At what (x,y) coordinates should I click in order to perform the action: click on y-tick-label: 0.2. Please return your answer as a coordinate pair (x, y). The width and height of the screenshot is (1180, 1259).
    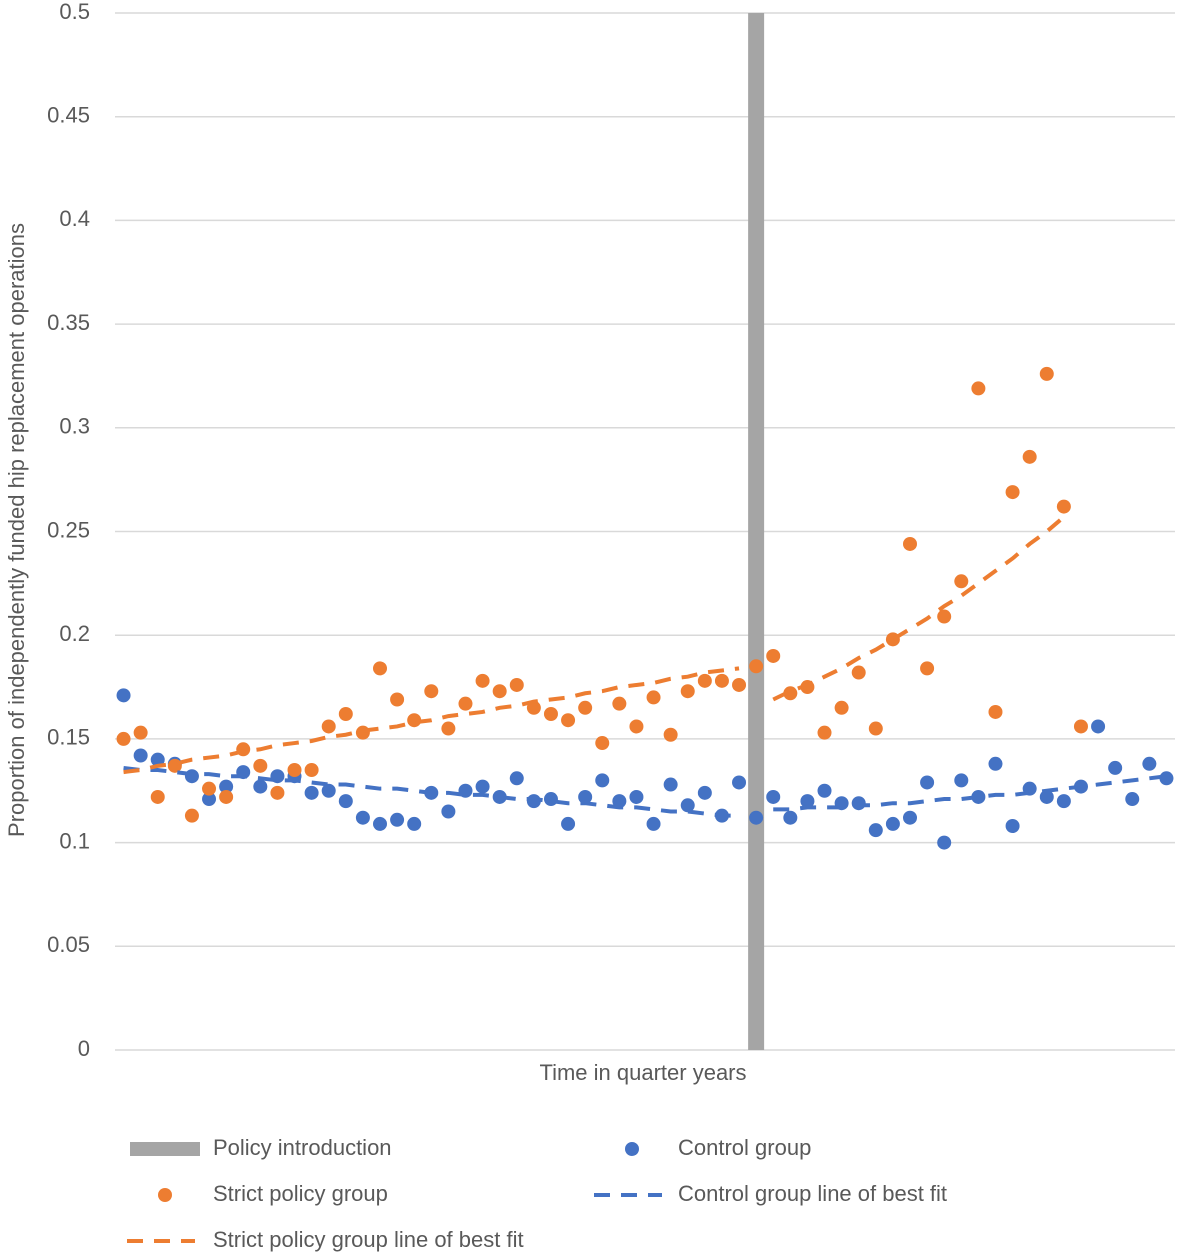
    Looking at the image, I should click on (74, 633).